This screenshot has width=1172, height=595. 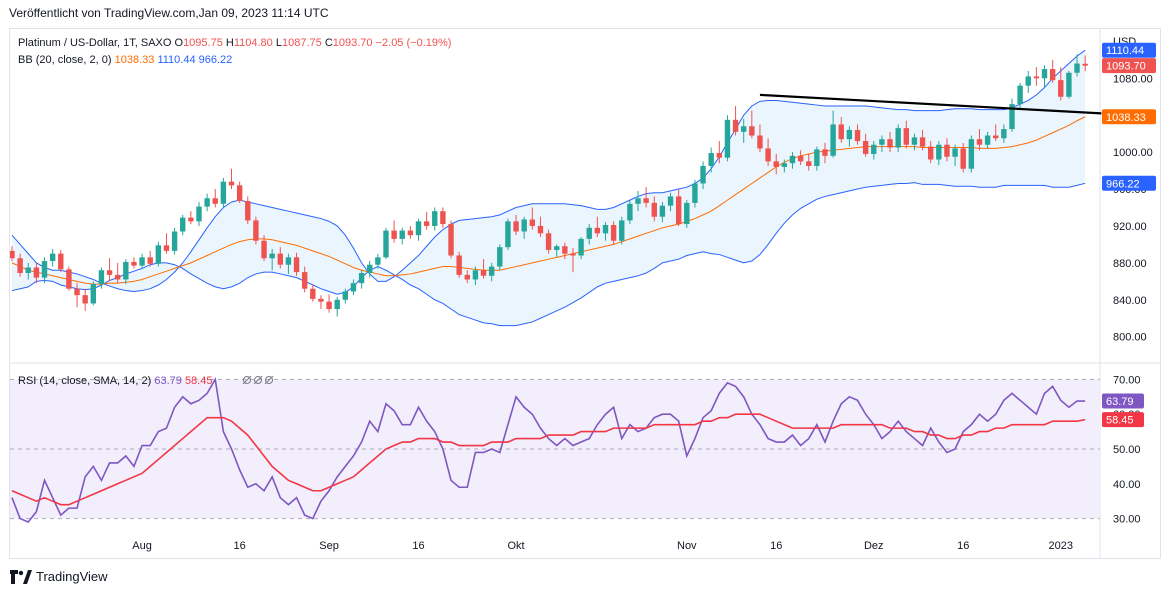 I want to click on resistance-trendline, so click(x=930, y=104).